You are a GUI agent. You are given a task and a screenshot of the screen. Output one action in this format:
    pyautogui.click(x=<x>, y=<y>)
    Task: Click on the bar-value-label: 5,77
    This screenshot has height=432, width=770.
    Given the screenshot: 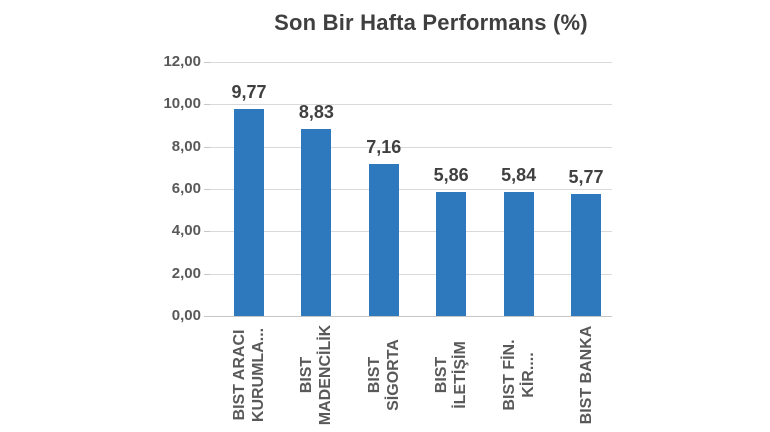 What is the action you would take?
    pyautogui.click(x=586, y=177)
    